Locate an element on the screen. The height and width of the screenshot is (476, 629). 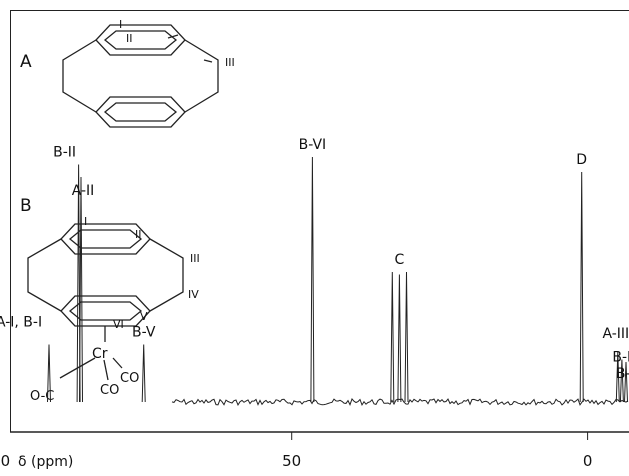
structure-a-label-i: I is located at coordinates (120, 24).